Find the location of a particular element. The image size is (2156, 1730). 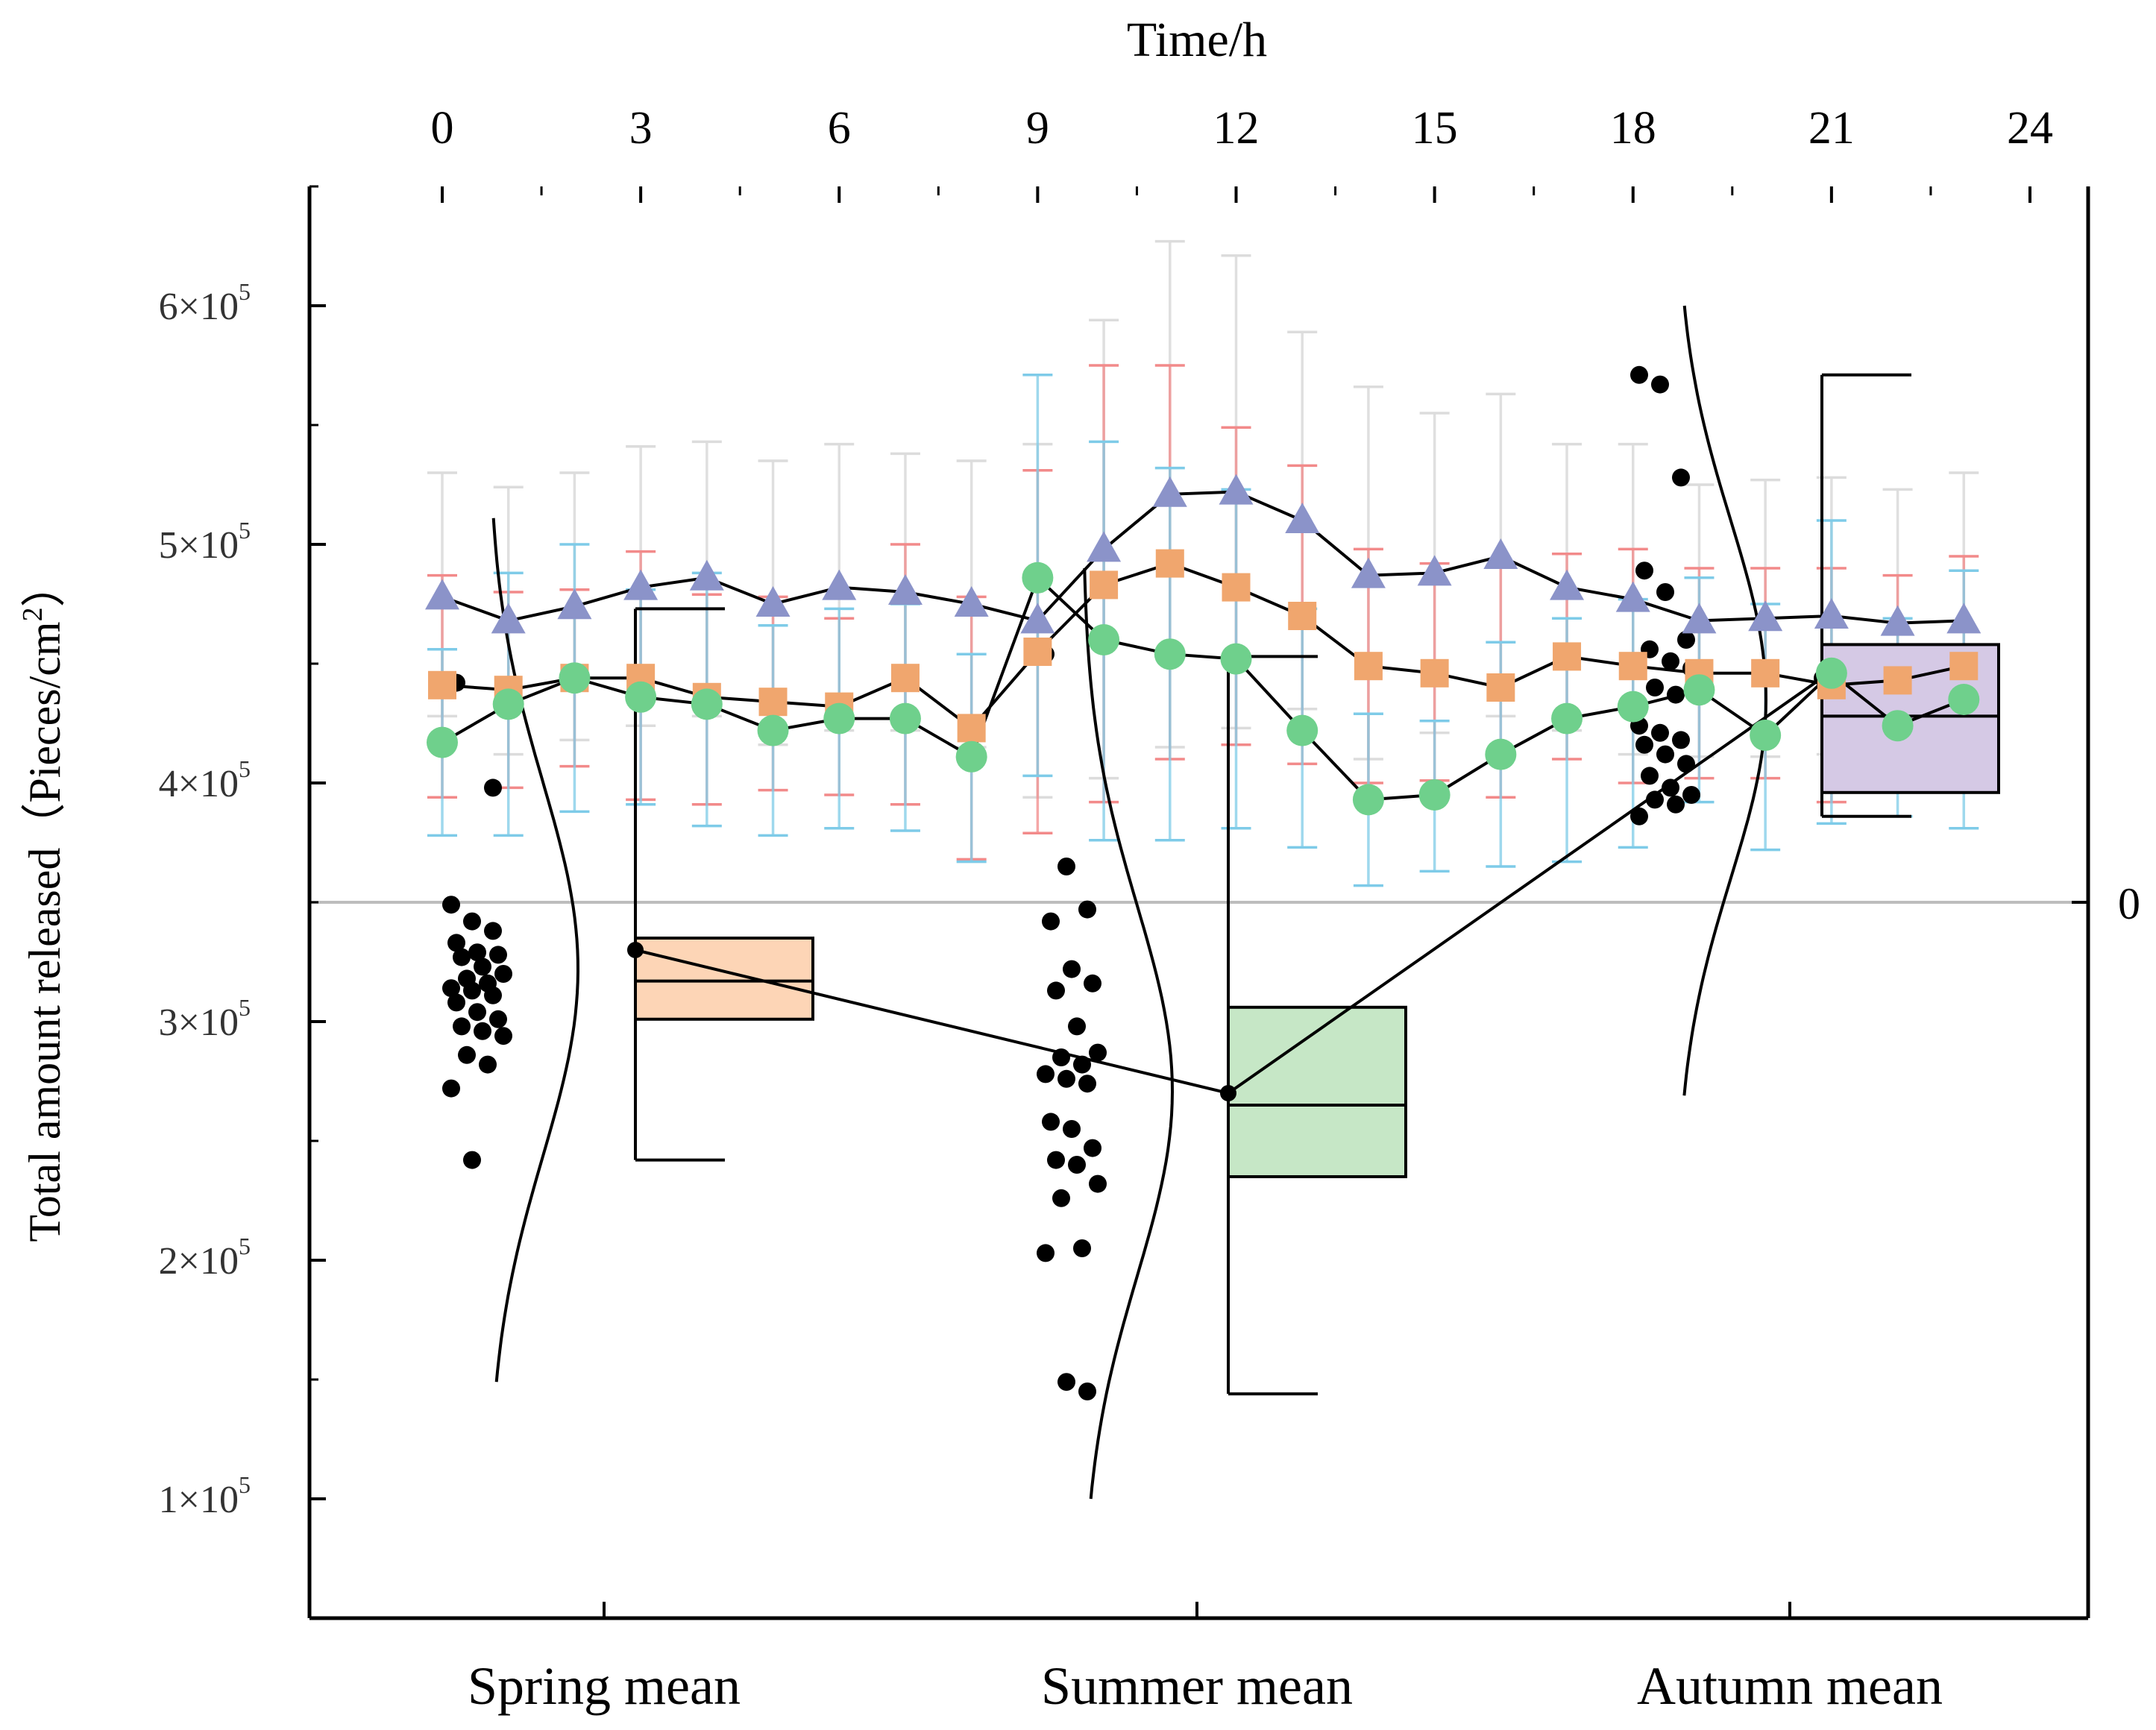

left-axis-title-main: Total amount released（Pieces/cm is located at coordinates (44, 931).